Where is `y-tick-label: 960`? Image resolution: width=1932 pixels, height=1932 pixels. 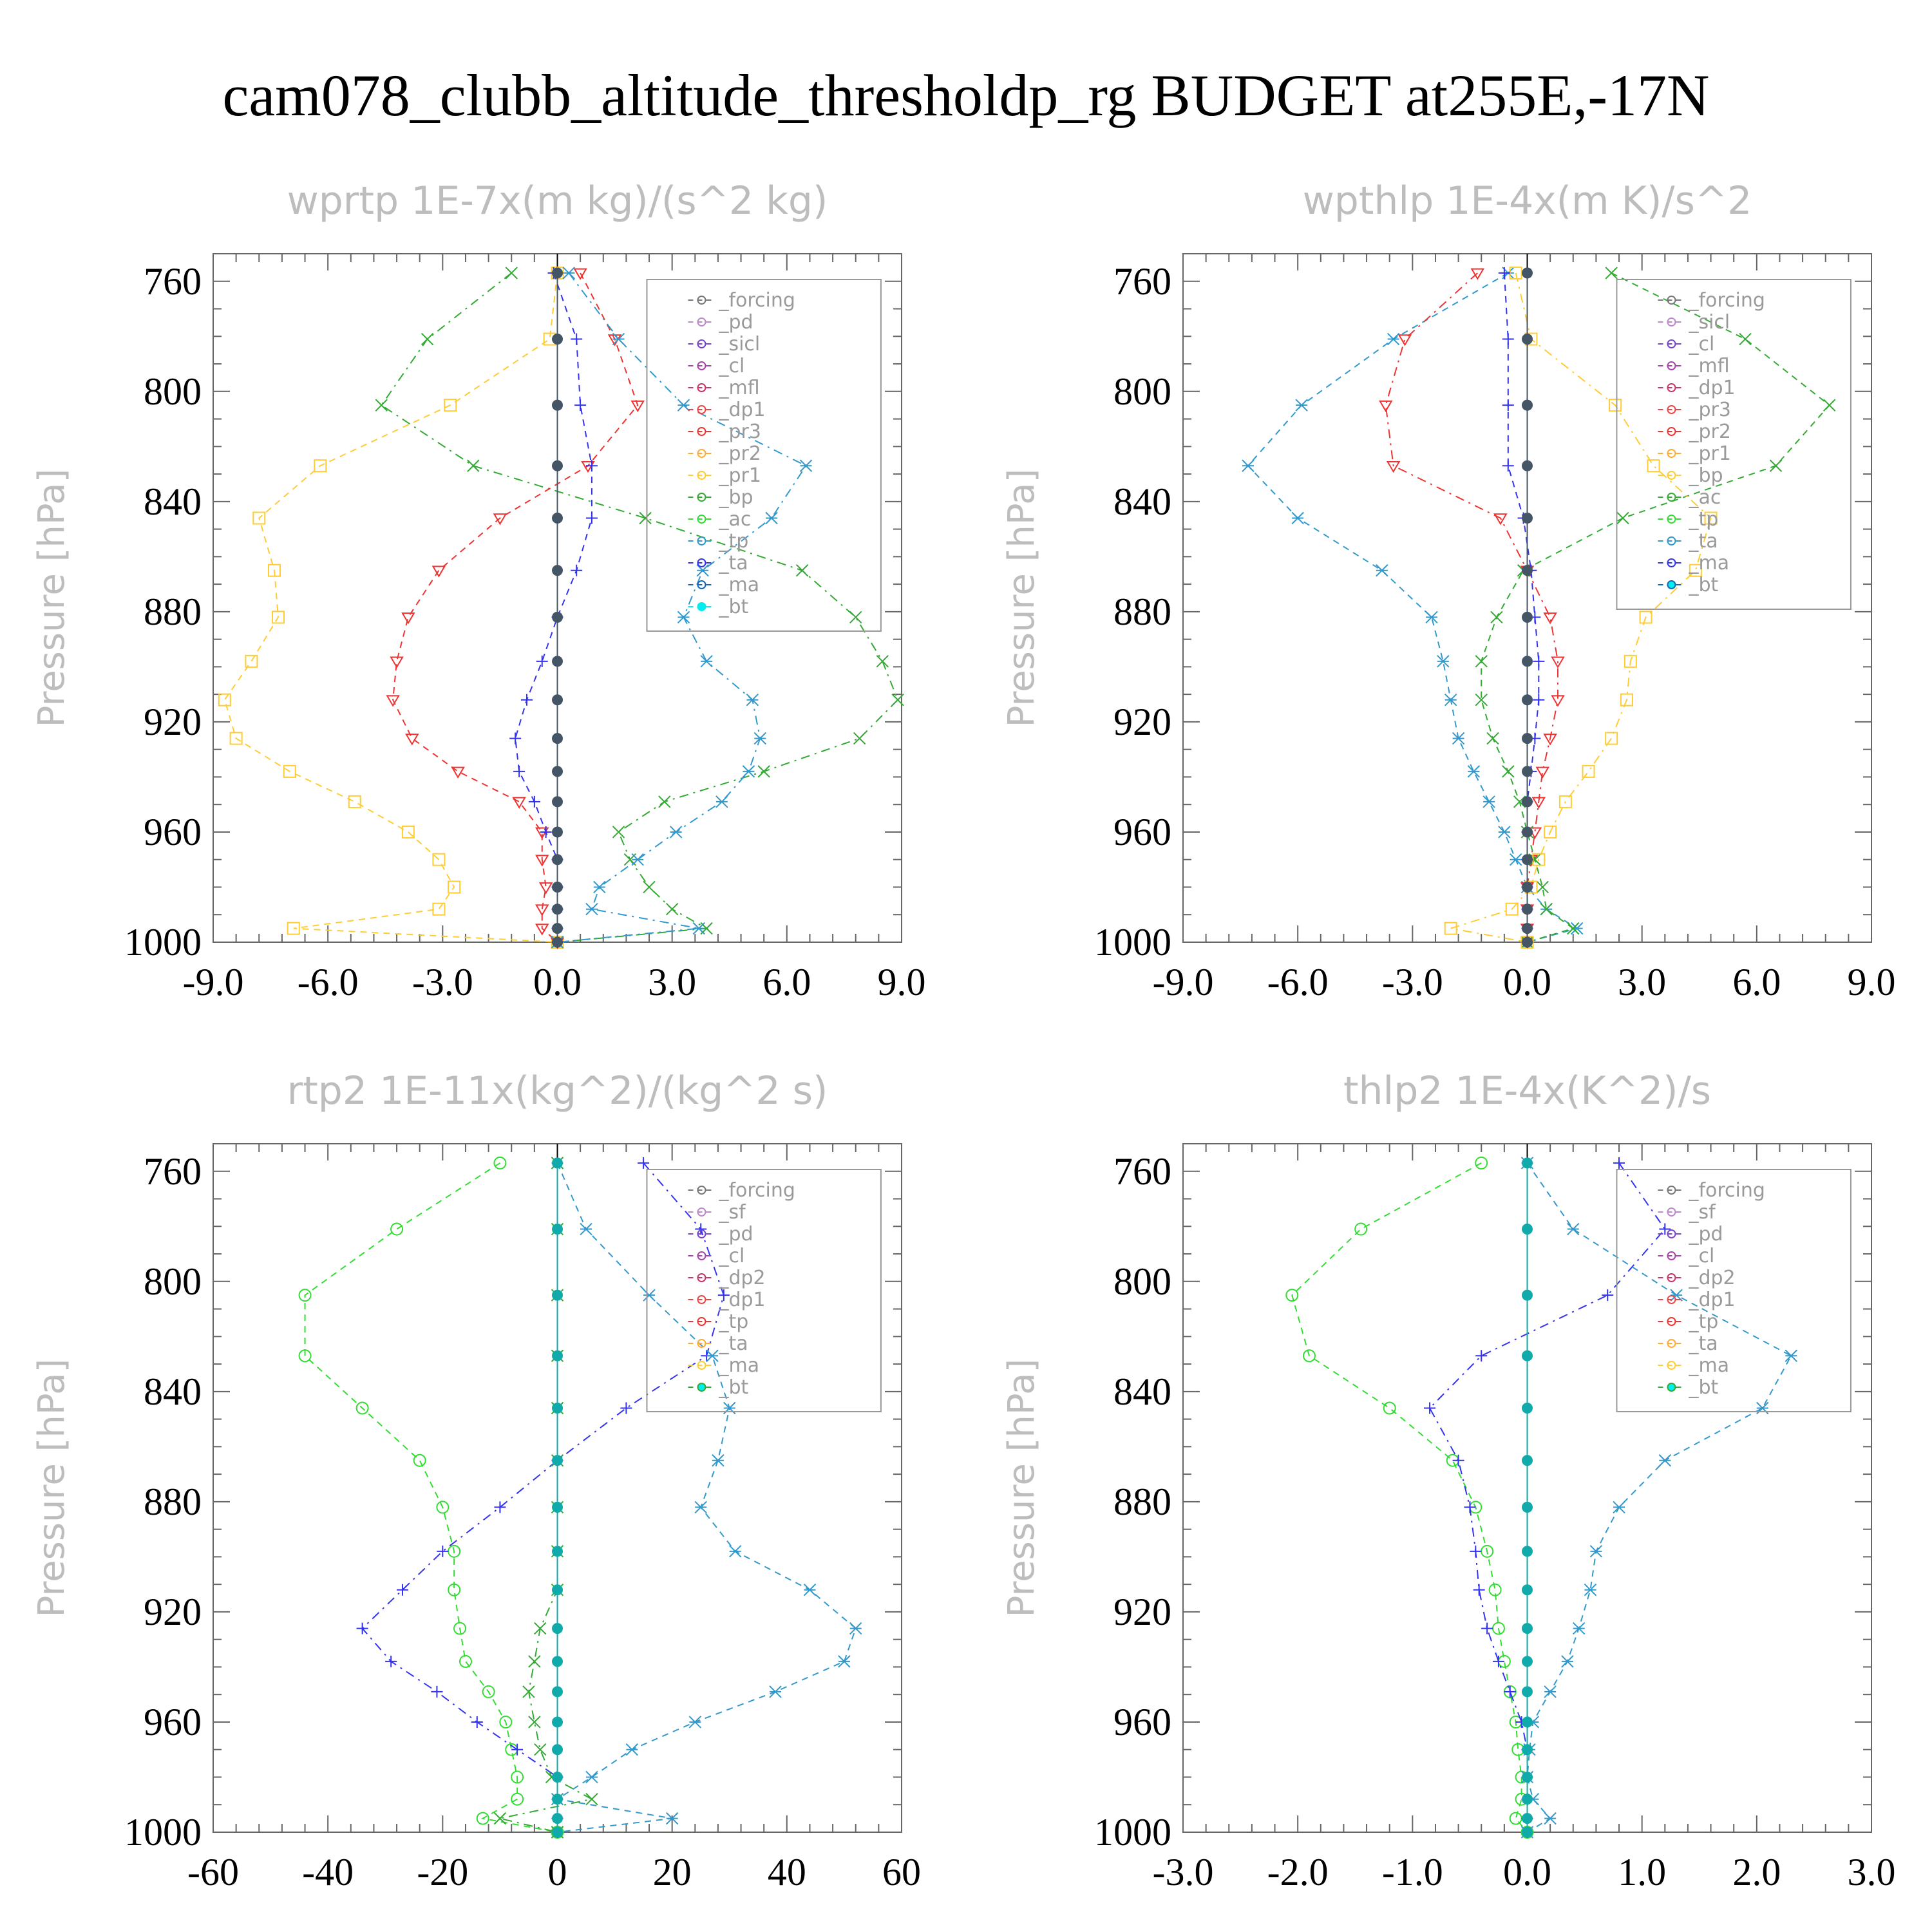 y-tick-label: 960 is located at coordinates (1142, 1722).